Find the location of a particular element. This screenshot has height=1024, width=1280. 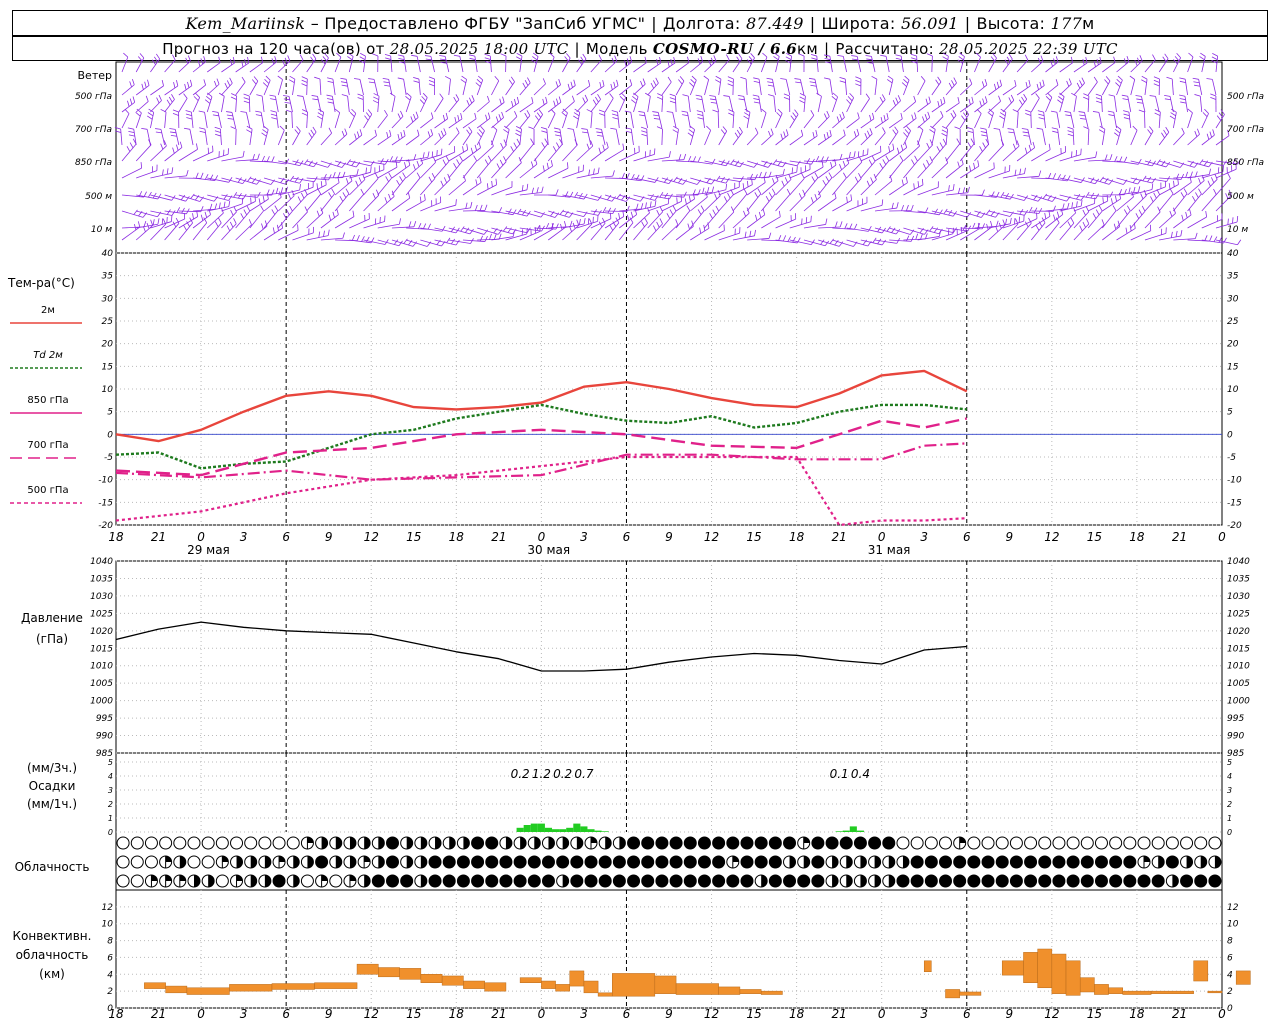

convective-cloud-bar is located at coordinates (729, 990).